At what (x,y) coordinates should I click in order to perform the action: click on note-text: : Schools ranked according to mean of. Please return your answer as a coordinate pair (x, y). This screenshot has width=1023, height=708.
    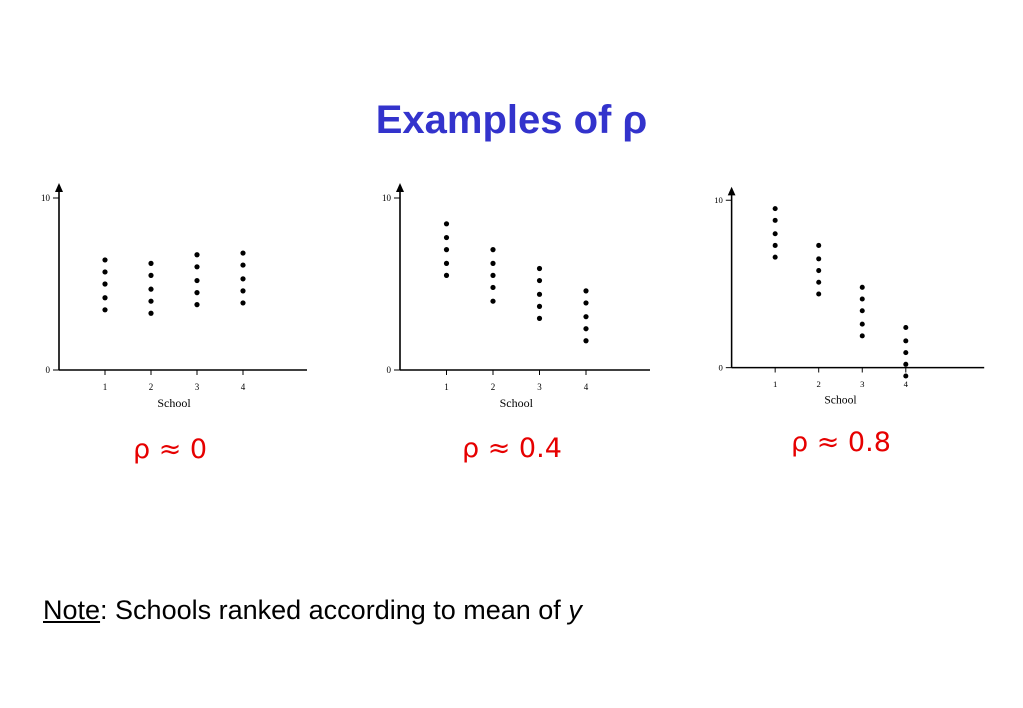
    Looking at the image, I should click on (334, 610).